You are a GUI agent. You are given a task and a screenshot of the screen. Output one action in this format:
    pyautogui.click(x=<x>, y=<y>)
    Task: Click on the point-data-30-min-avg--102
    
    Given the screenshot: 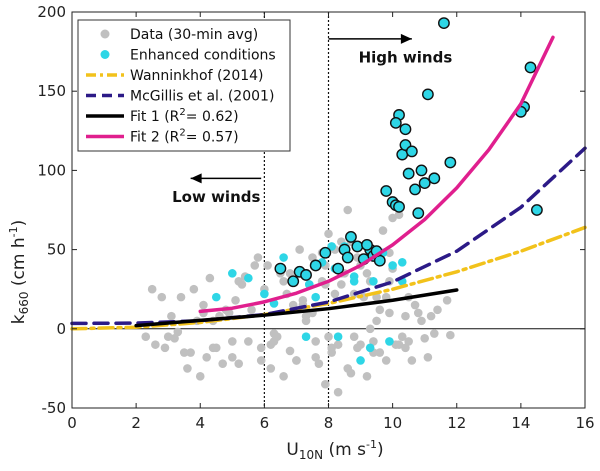 What is the action you would take?
    pyautogui.click(x=338, y=392)
    